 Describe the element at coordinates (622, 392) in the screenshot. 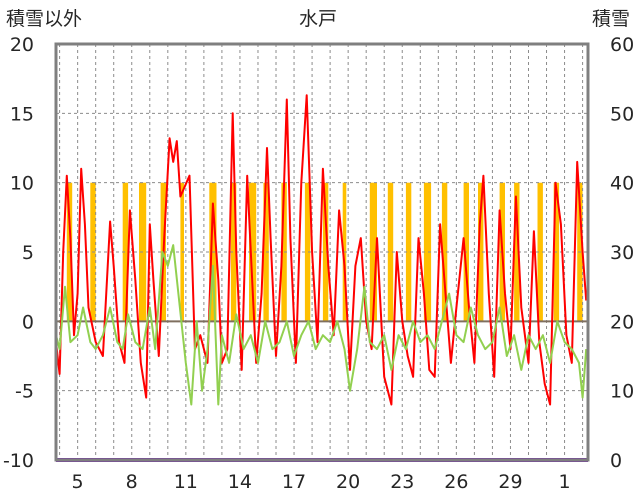

I see `right-tick-label: 10` at that location.